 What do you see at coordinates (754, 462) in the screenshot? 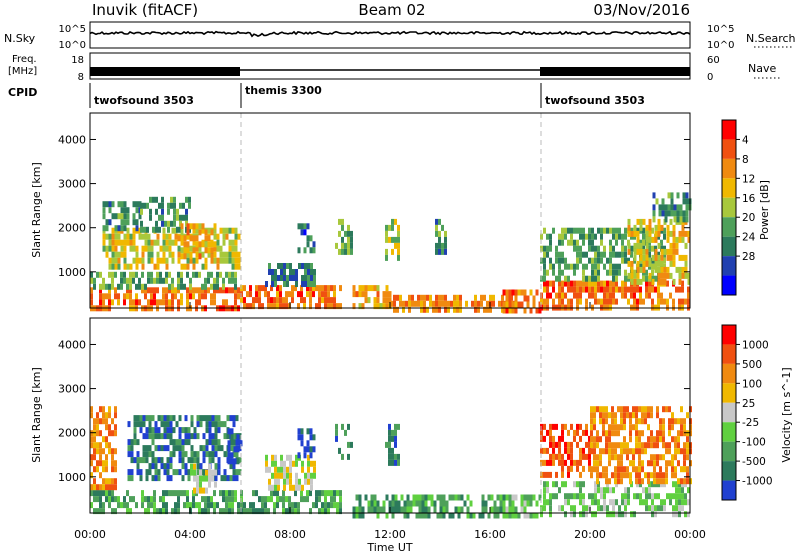
I see `colorbar-tick-label: -500` at bounding box center [754, 462].